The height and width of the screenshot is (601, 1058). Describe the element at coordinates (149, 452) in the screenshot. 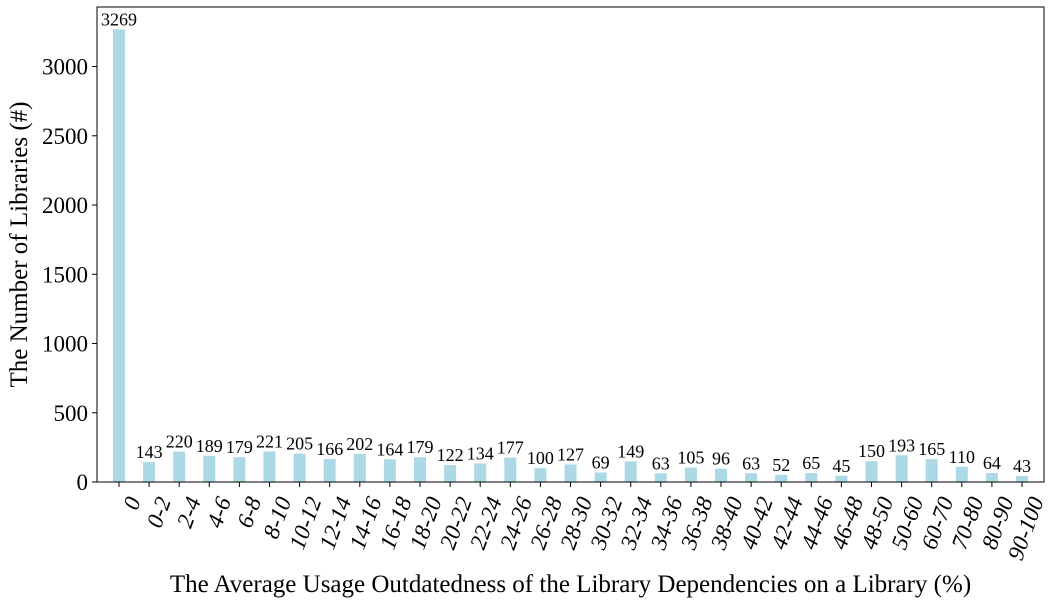

I see `data-label-0-2: 143` at that location.